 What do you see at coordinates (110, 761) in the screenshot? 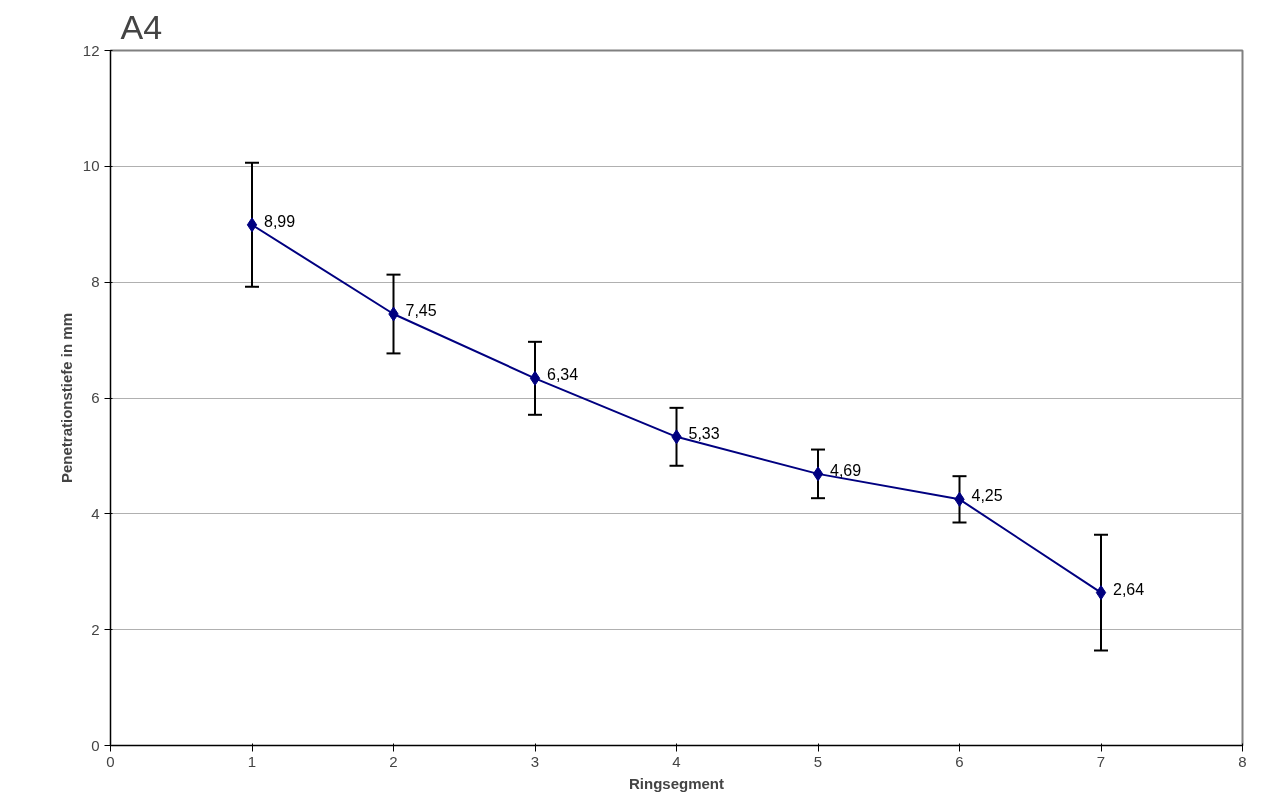
I see `x-tick-label: 0` at bounding box center [110, 761].